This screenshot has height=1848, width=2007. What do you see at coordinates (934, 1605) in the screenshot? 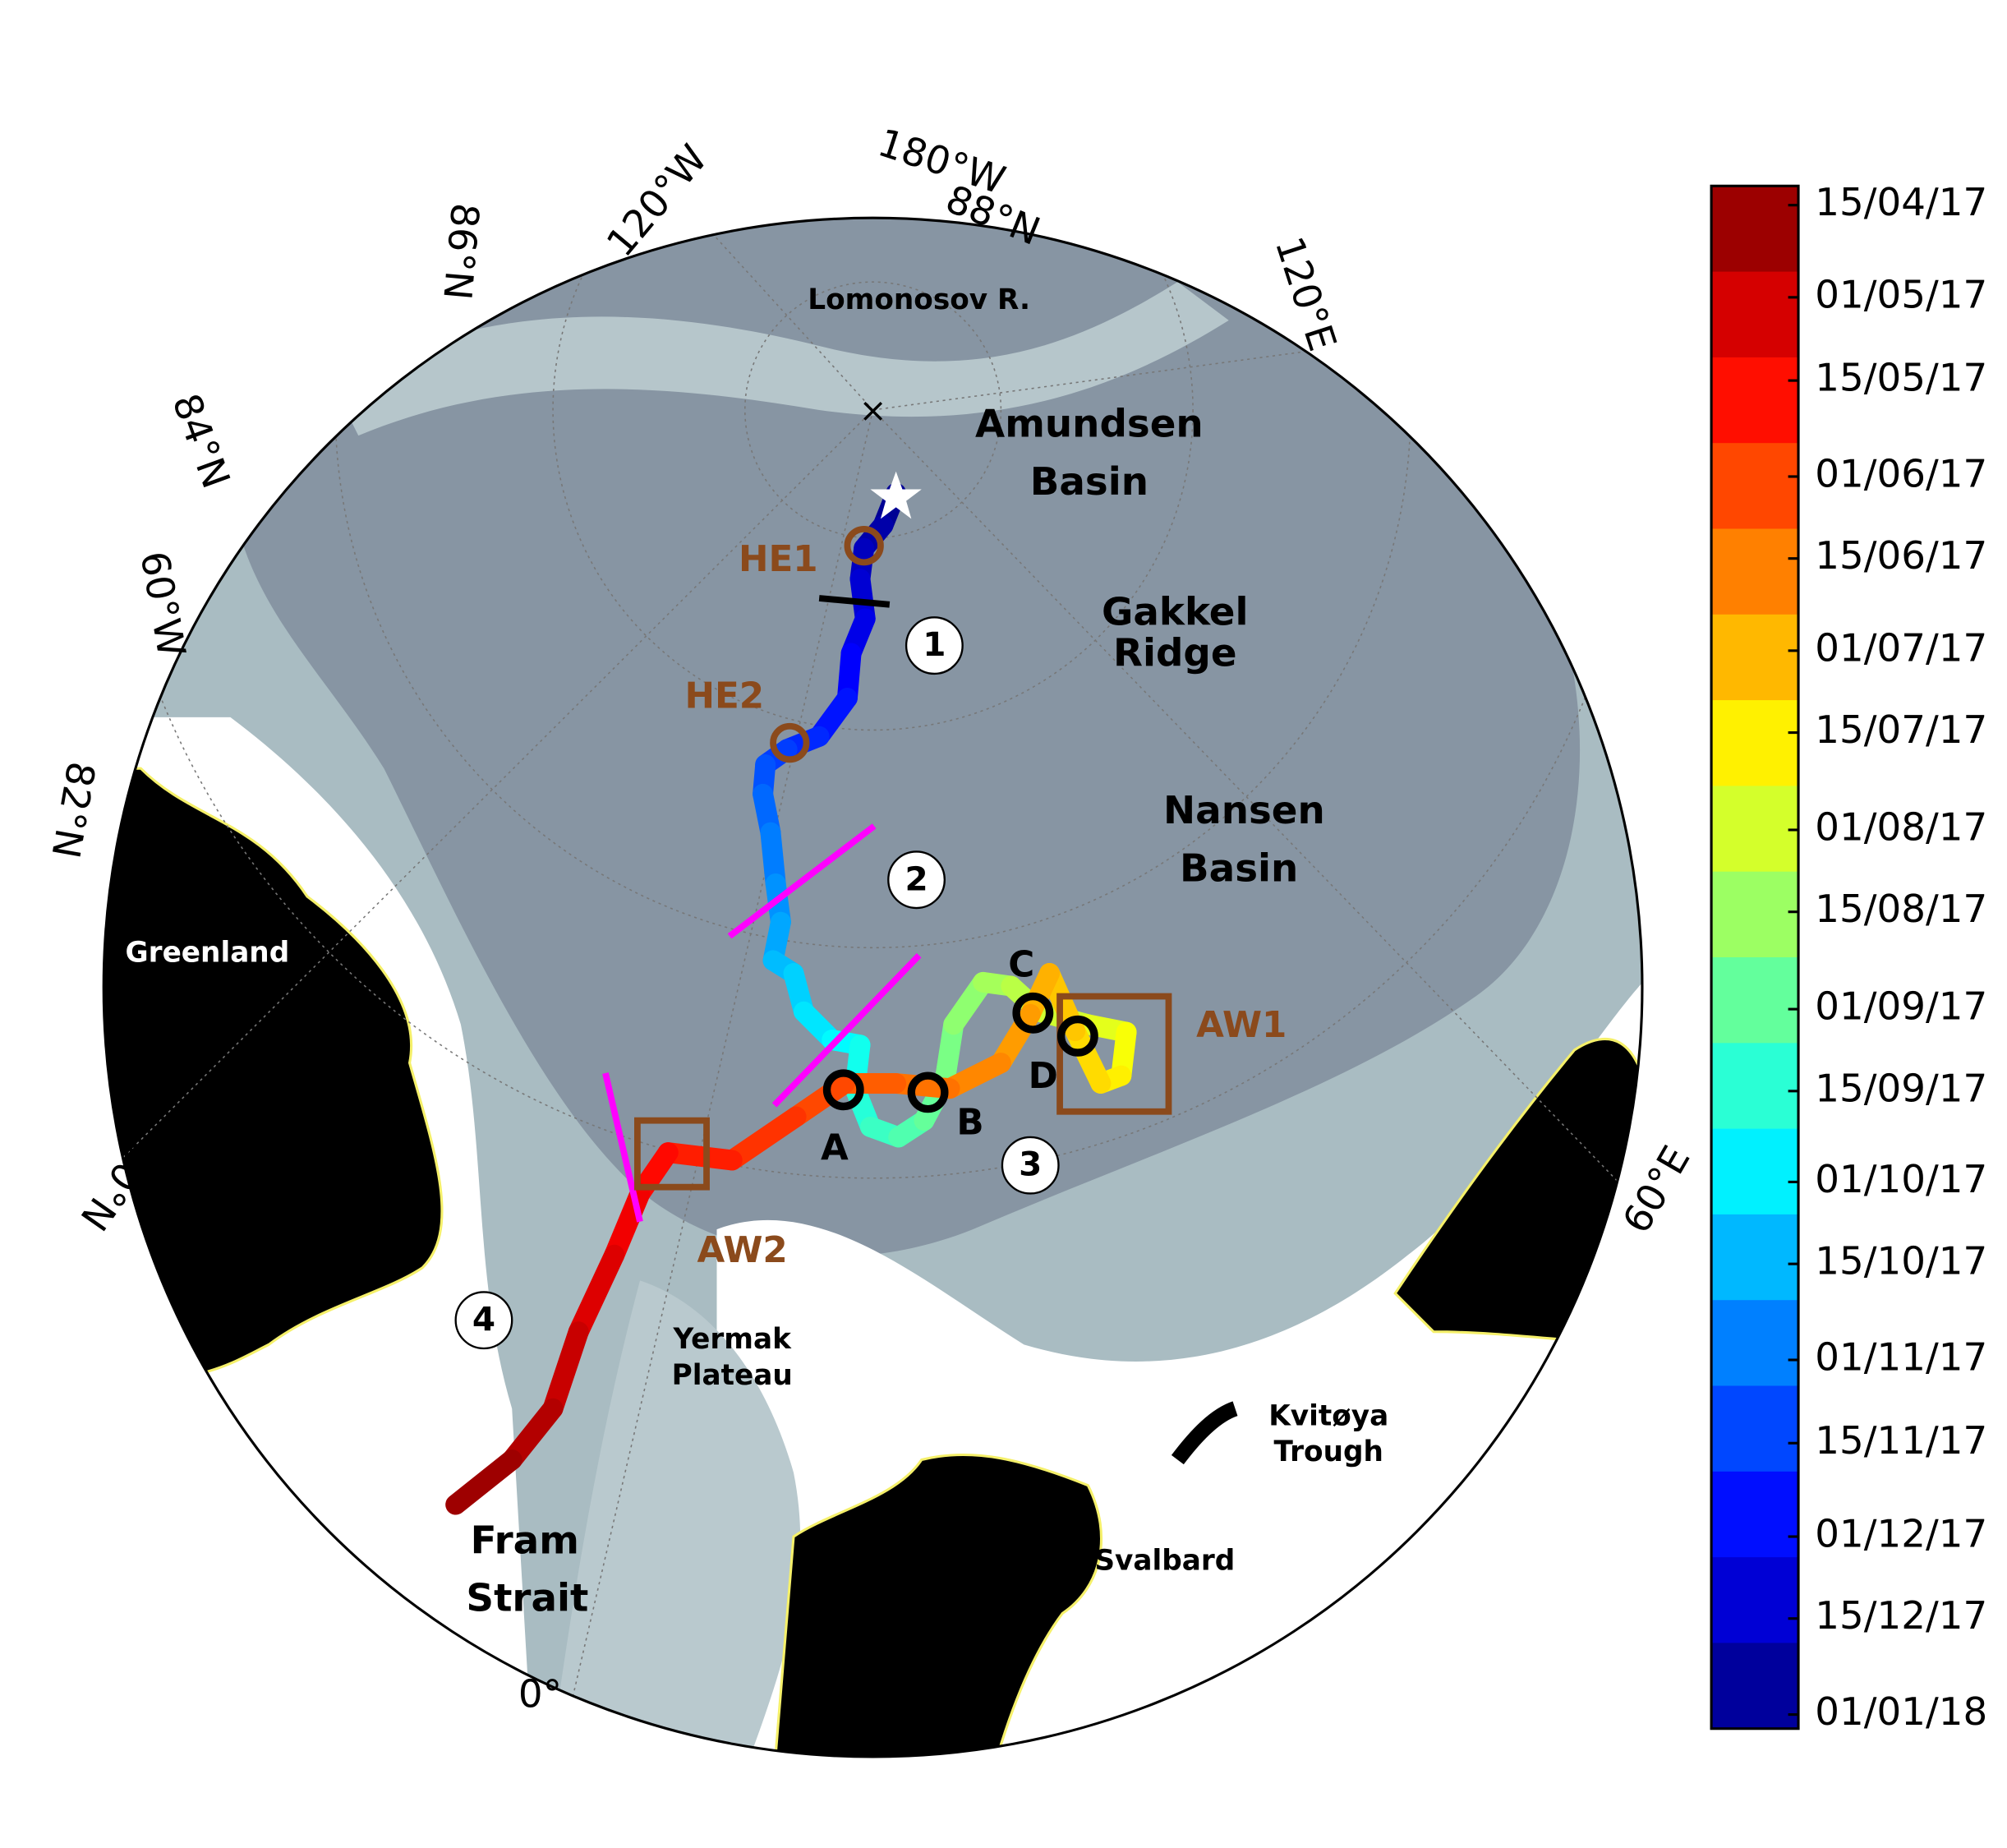
I see `svalbard-land` at bounding box center [934, 1605].